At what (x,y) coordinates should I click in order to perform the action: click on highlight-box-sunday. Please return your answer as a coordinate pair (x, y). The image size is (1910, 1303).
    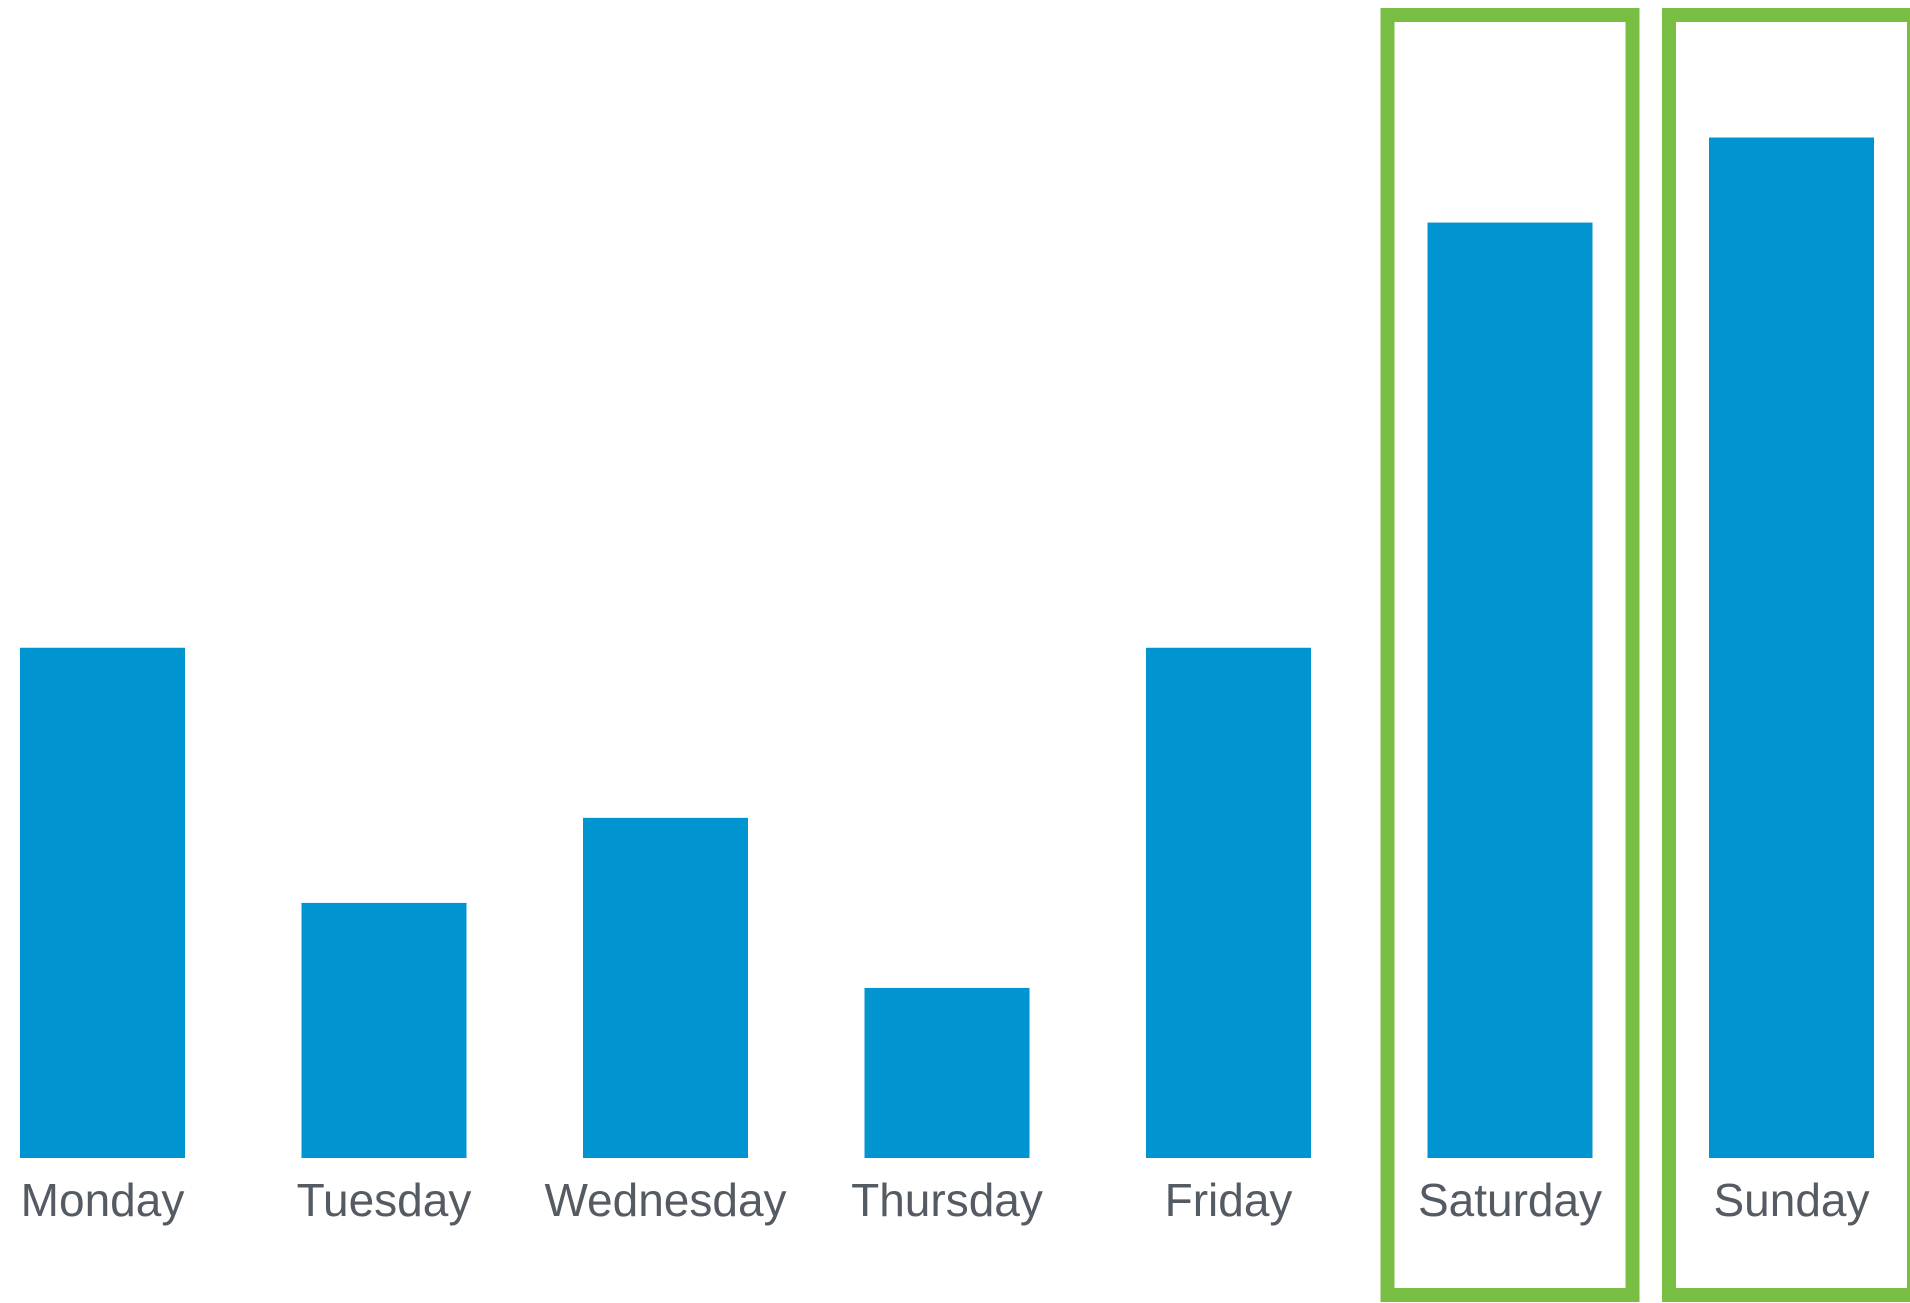
    Looking at the image, I should click on (1786, 655).